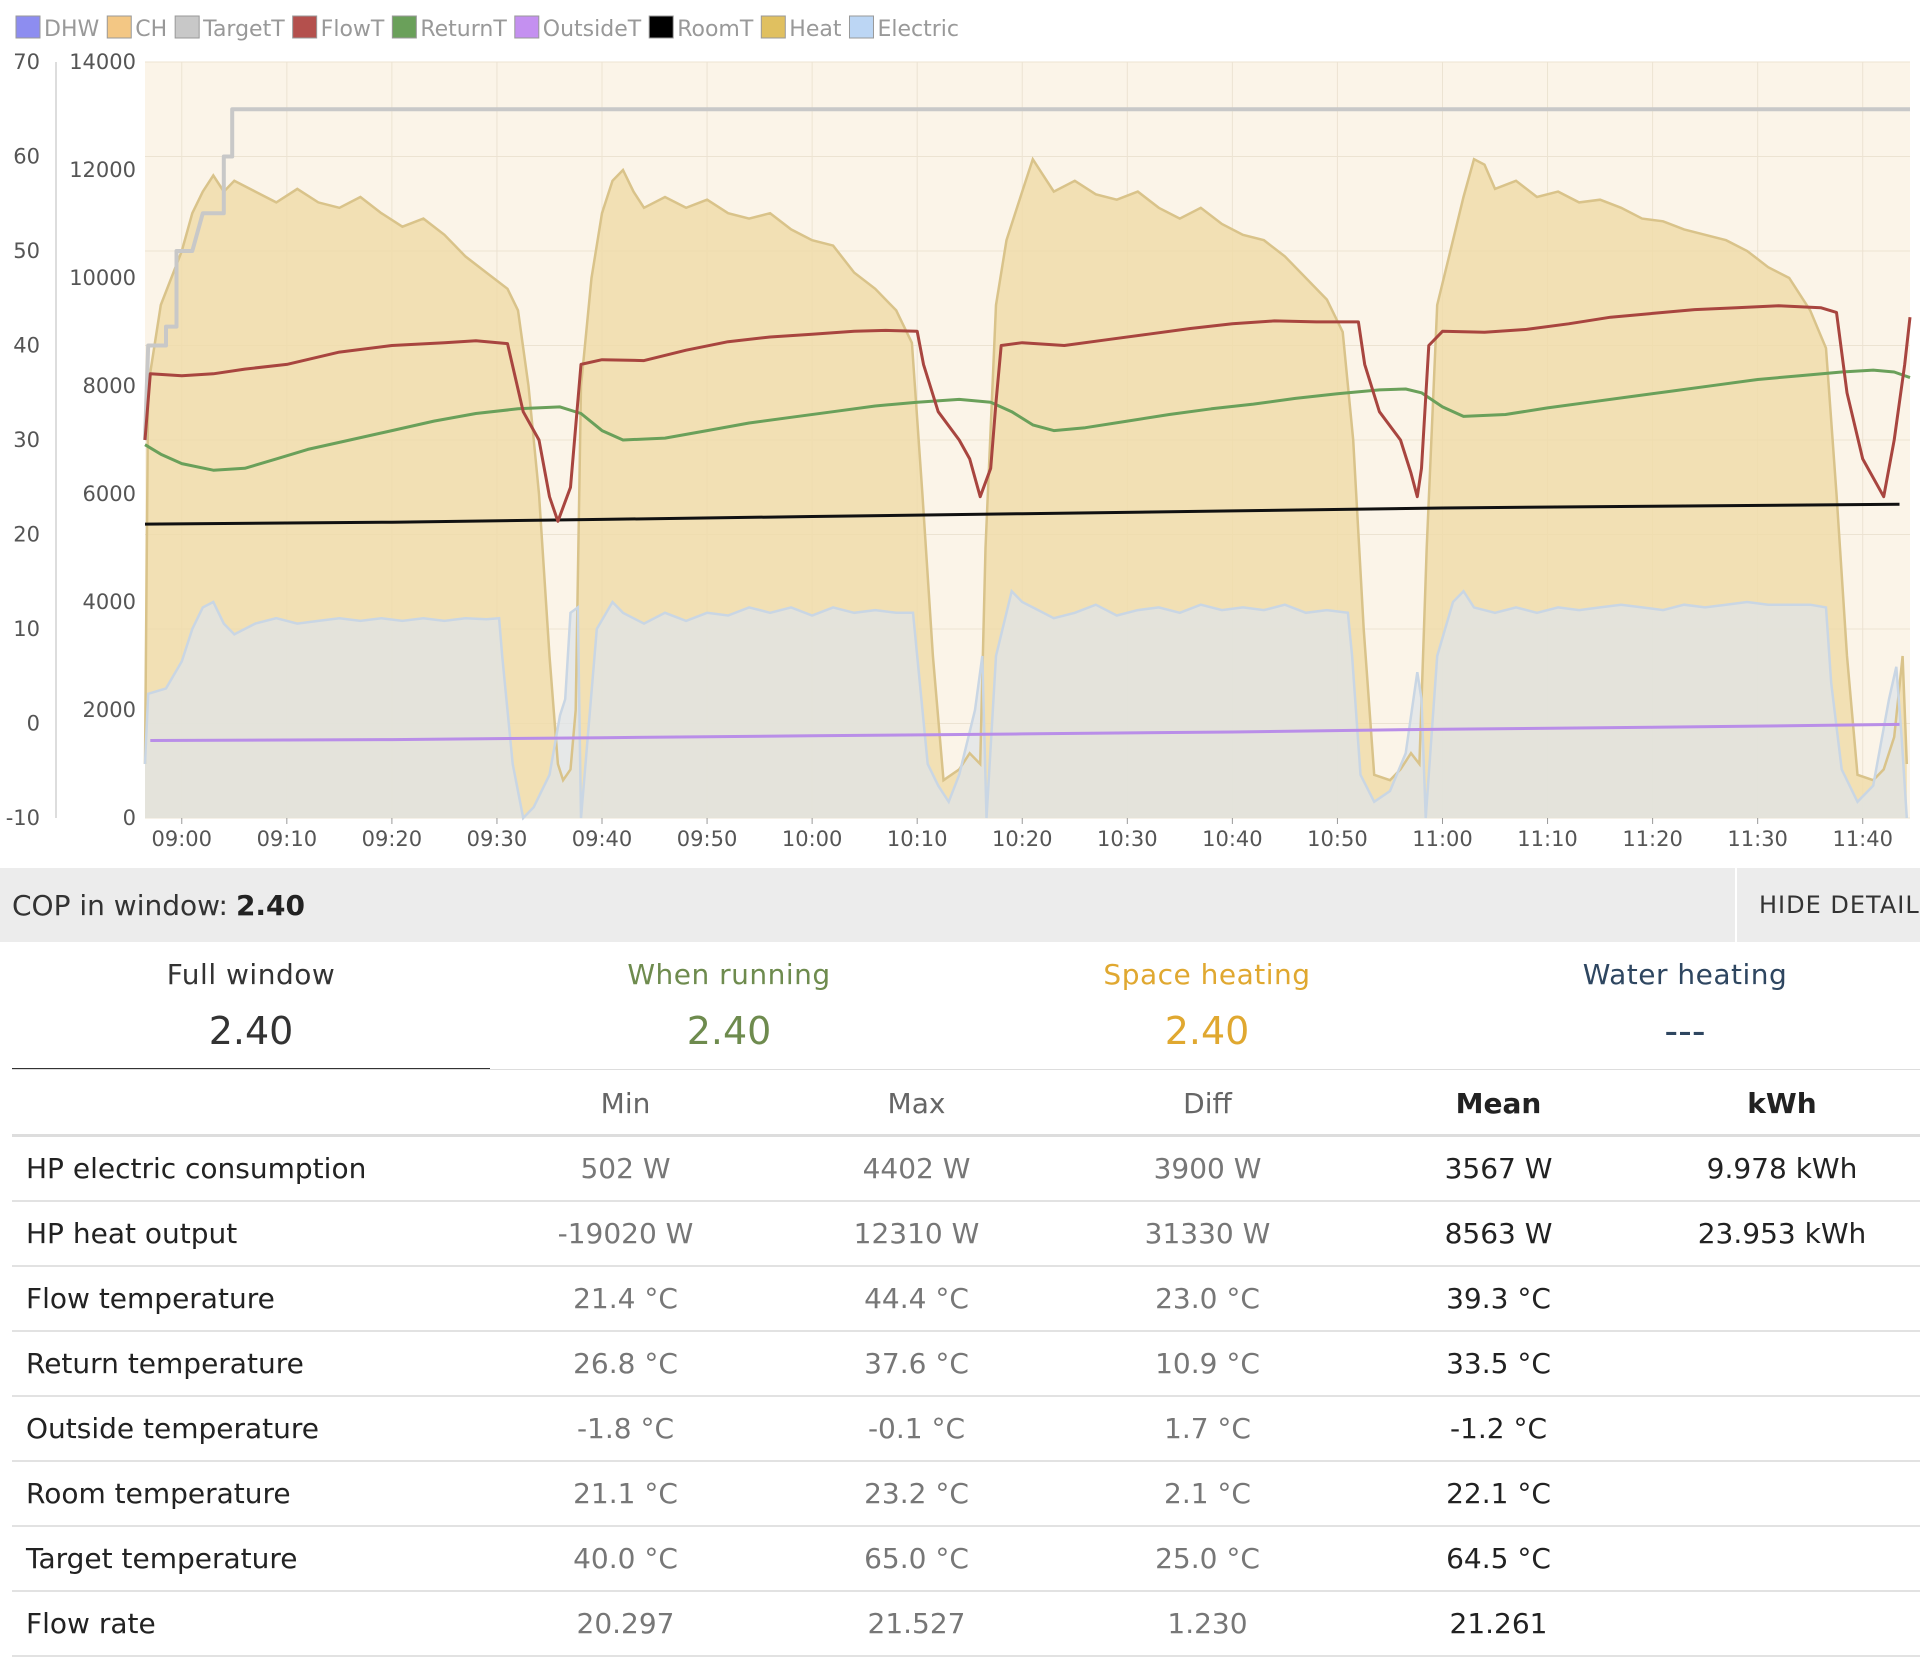 The image size is (1920, 1657). I want to click on tab-water-heating: Water heating ---, so click(1683, 1006).